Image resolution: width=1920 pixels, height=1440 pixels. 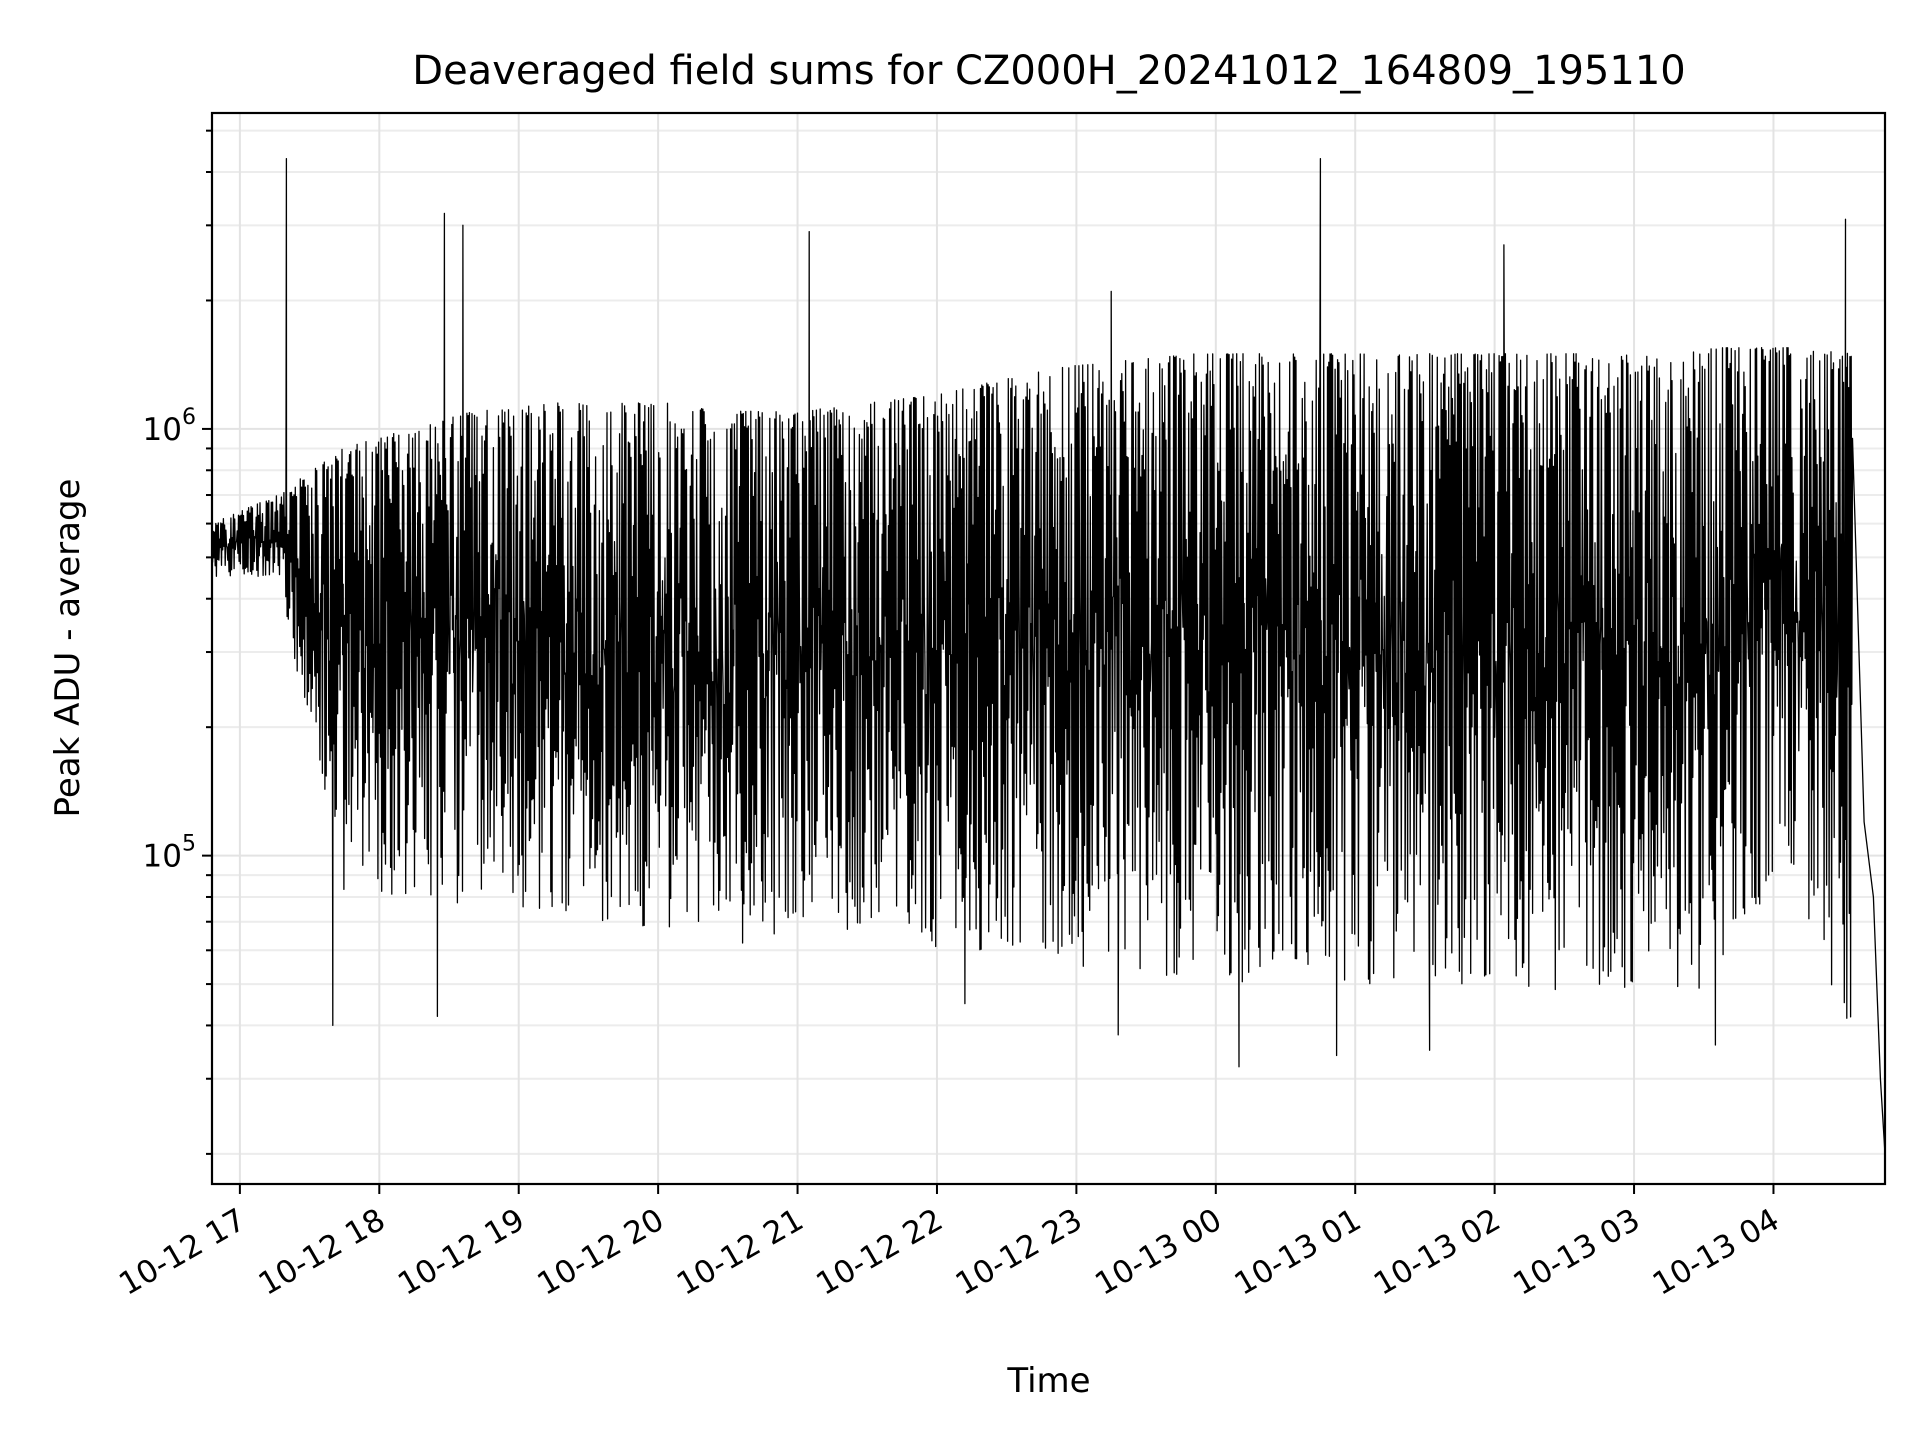 I want to click on y-tick-label: 10⁵, so click(x=169, y=853).